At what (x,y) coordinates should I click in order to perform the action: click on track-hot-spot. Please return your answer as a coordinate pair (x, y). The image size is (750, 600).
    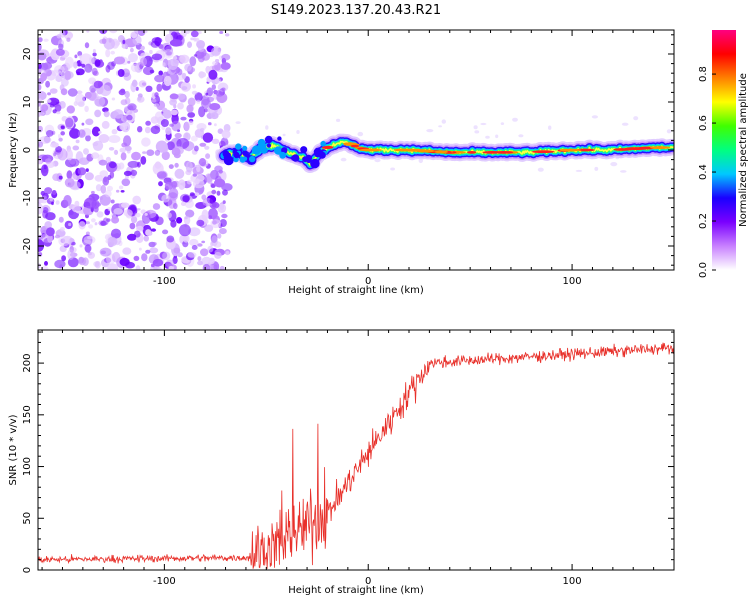
    Looking at the image, I should click on (660, 148).